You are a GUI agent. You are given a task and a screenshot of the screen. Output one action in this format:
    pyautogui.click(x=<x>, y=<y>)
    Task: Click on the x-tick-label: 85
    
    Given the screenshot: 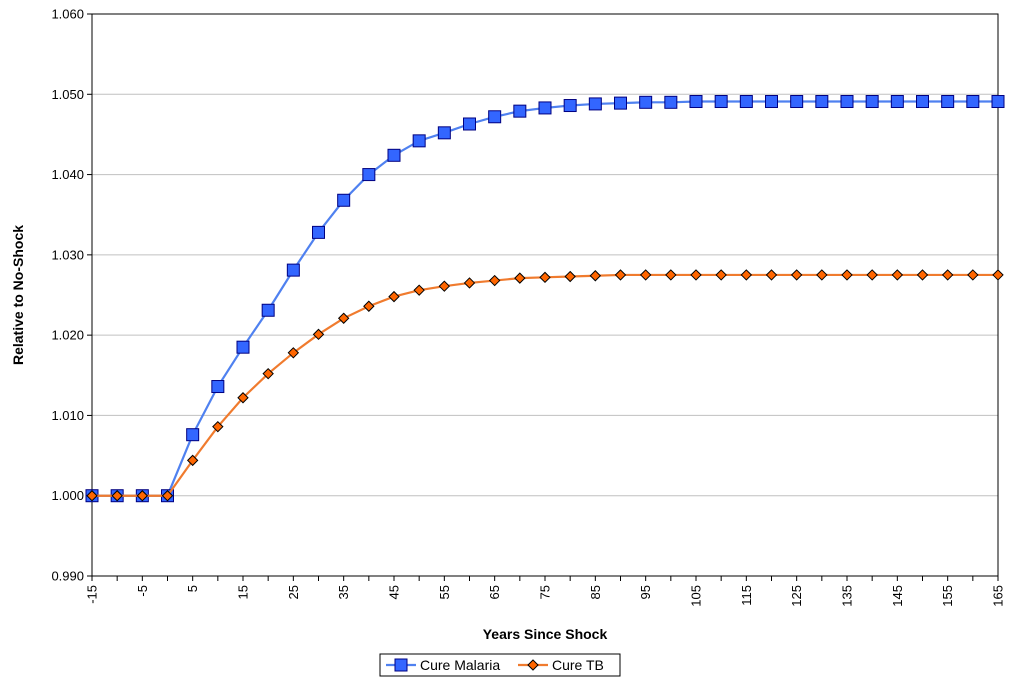 What is the action you would take?
    pyautogui.click(x=595, y=592)
    